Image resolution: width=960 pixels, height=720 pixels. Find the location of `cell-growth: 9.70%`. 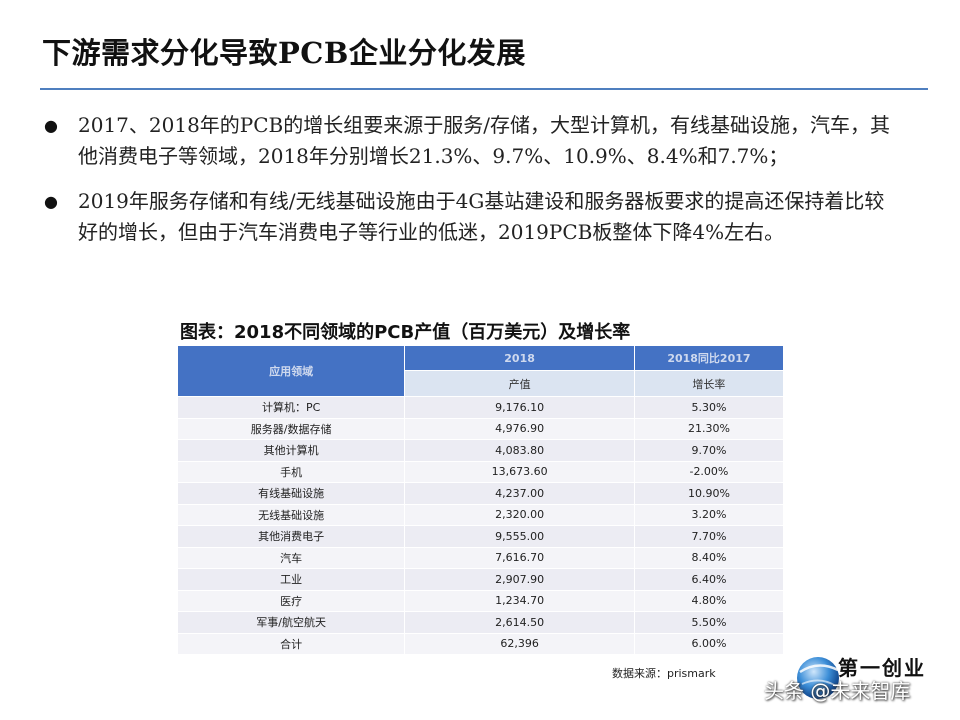

cell-growth: 9.70% is located at coordinates (709, 450).